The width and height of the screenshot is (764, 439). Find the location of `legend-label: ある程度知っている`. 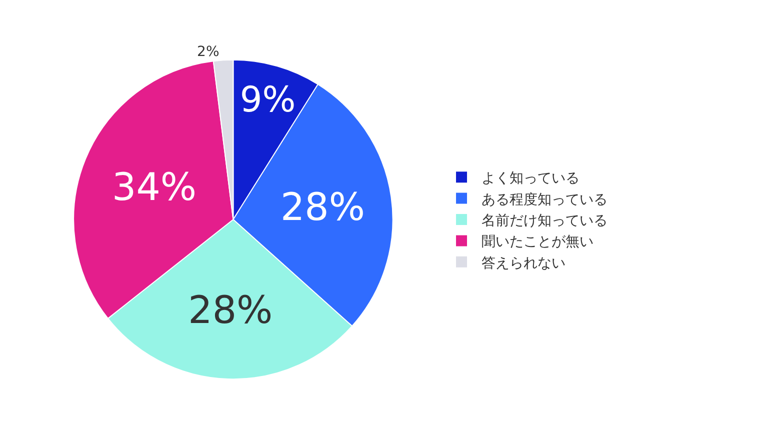

legend-label: ある程度知っている is located at coordinates (545, 200).